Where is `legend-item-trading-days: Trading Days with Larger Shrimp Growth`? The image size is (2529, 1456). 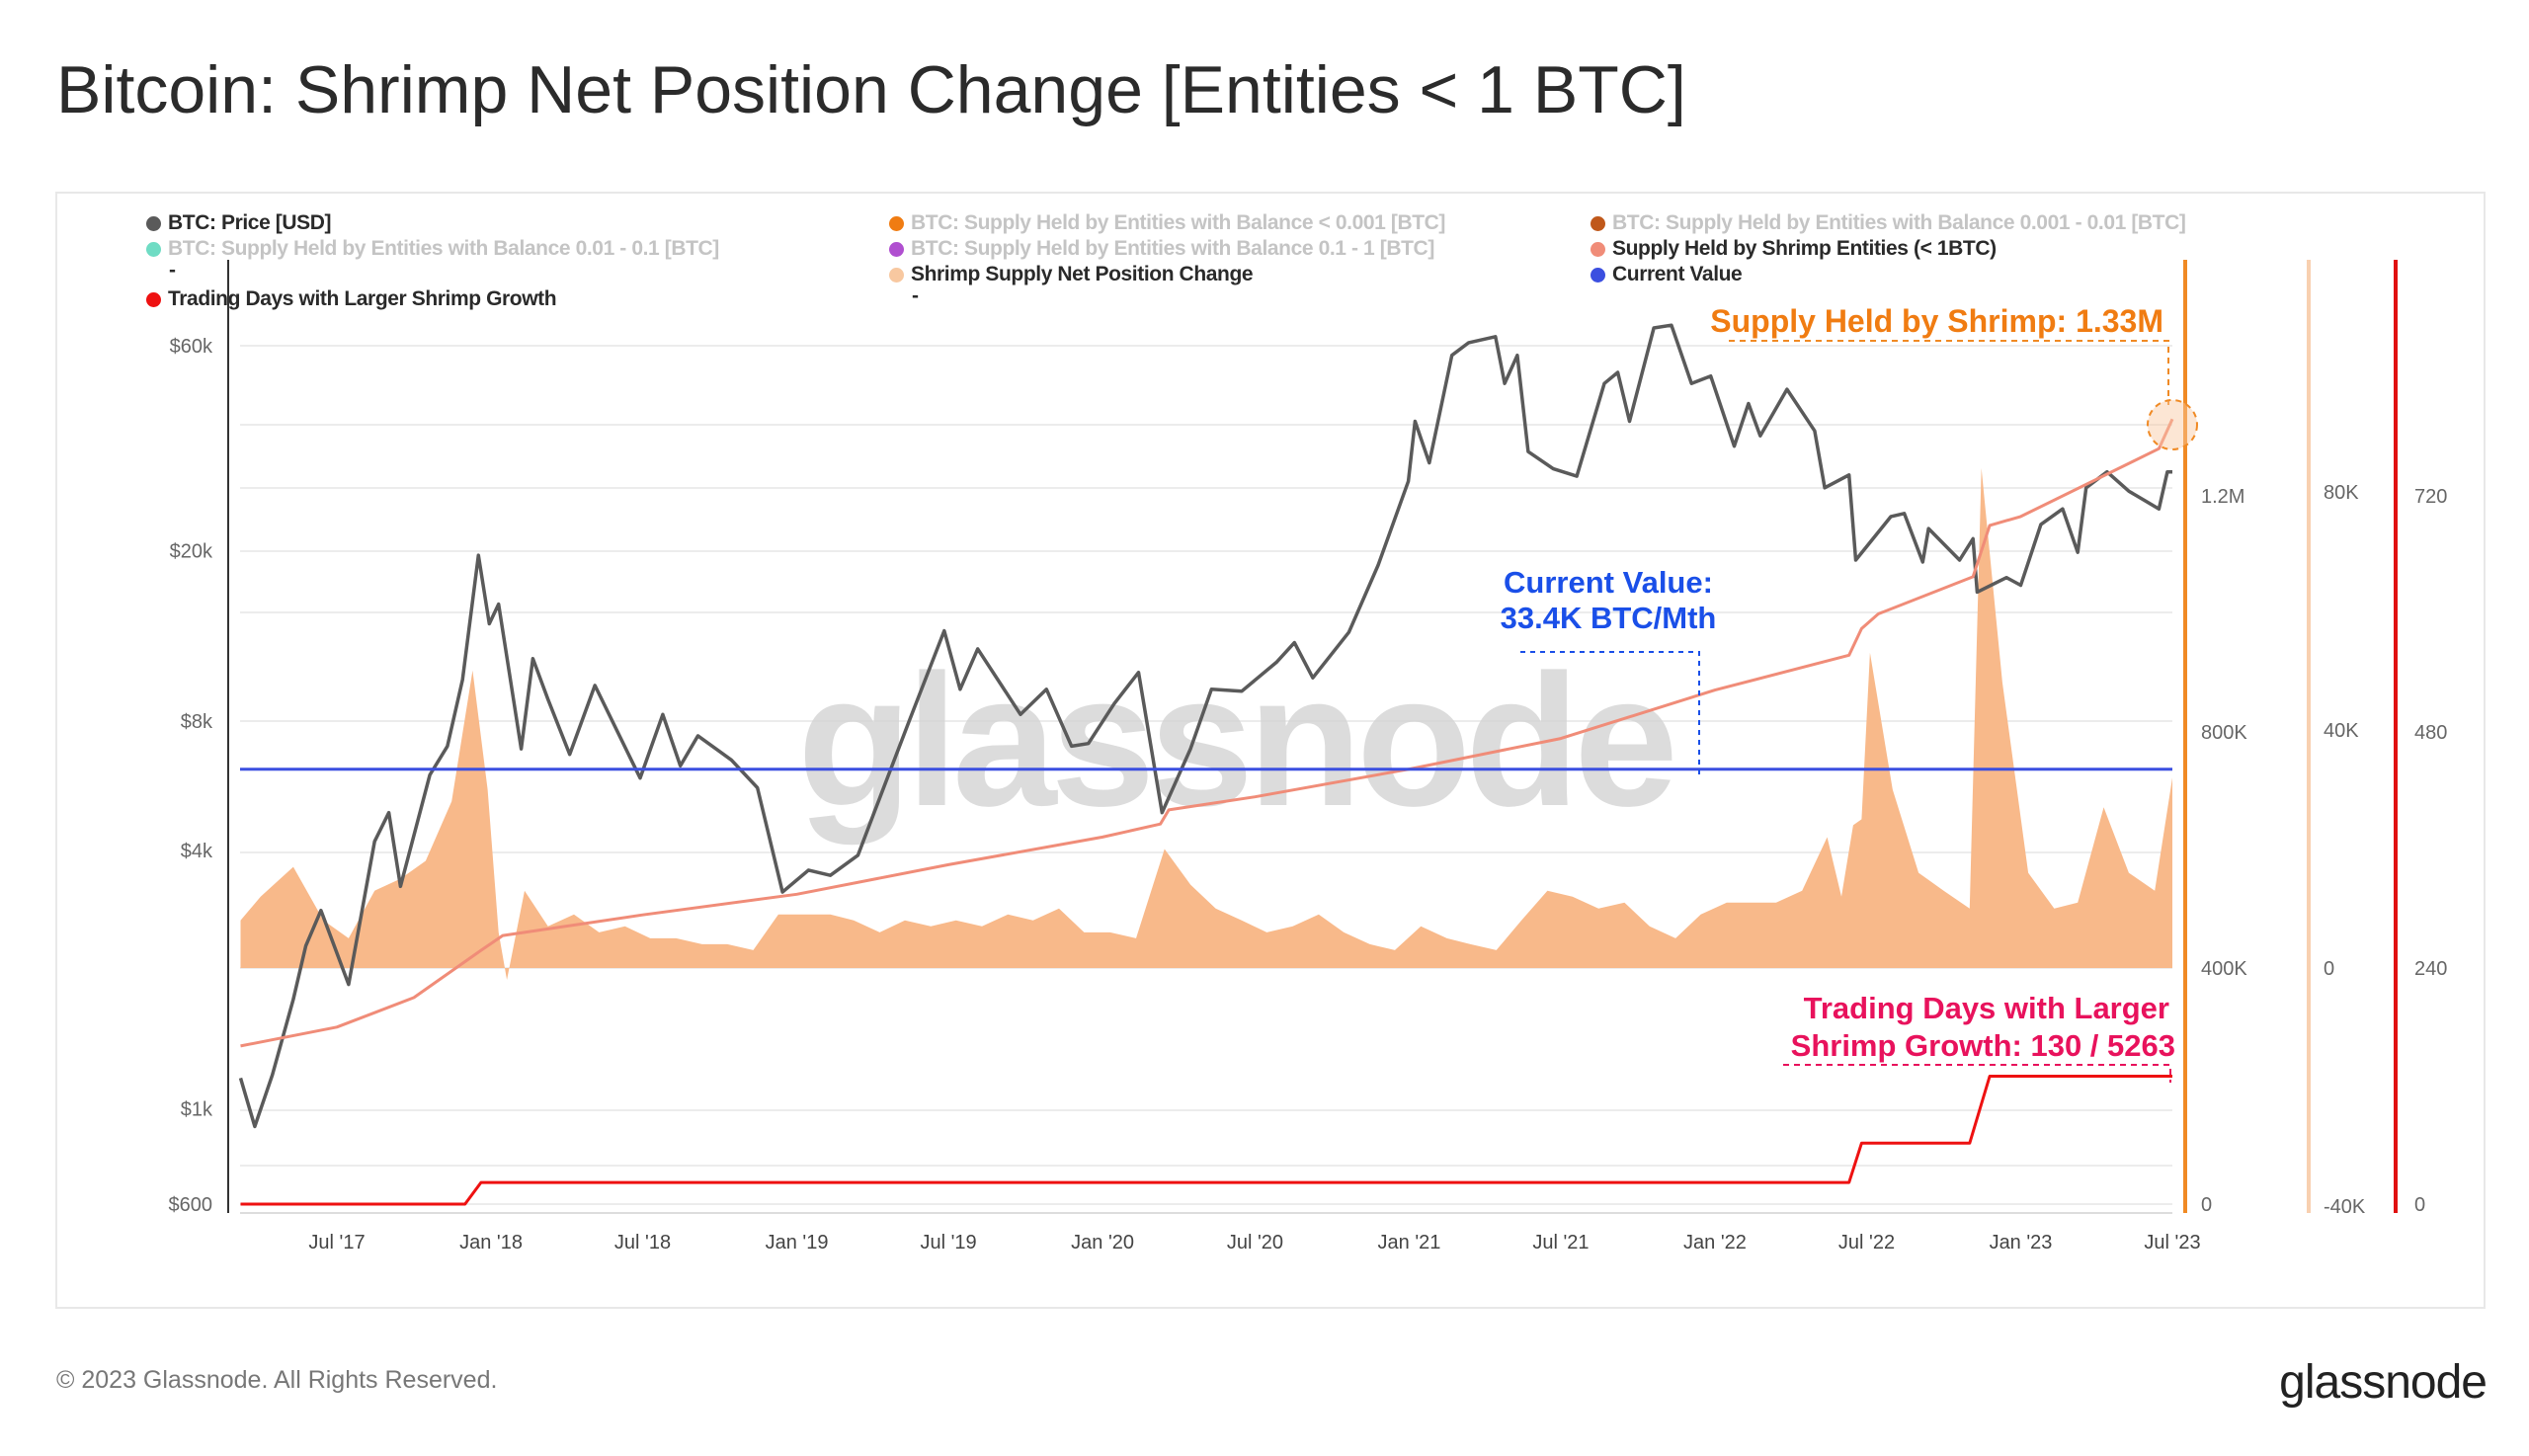 legend-item-trading-days: Trading Days with Larger Shrimp Growth is located at coordinates (351, 299).